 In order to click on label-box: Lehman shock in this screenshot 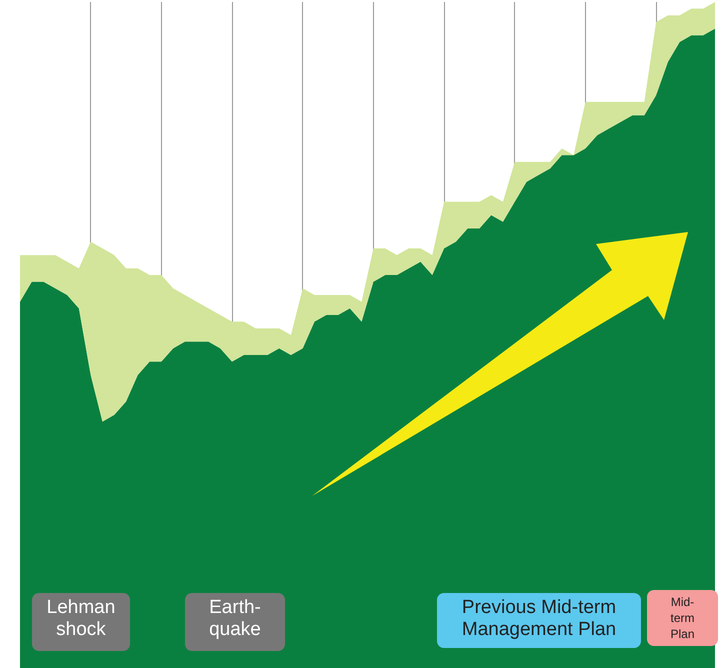, I will do `click(81, 622)`.